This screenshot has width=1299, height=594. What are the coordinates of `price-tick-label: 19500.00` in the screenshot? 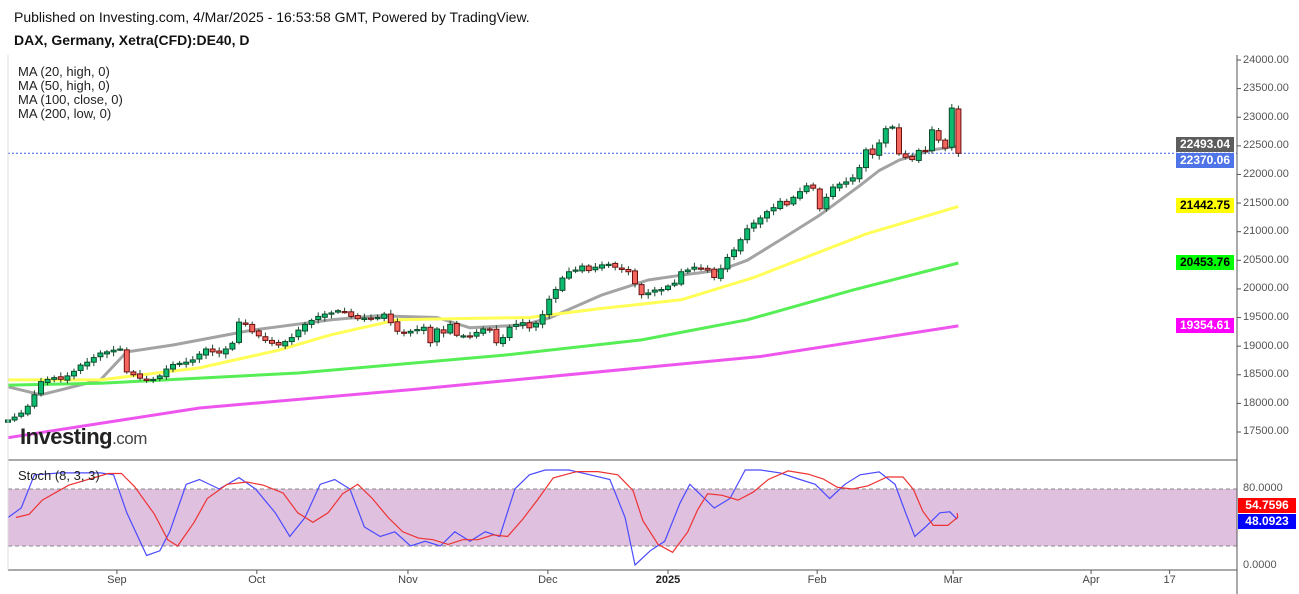 It's located at (1266, 317).